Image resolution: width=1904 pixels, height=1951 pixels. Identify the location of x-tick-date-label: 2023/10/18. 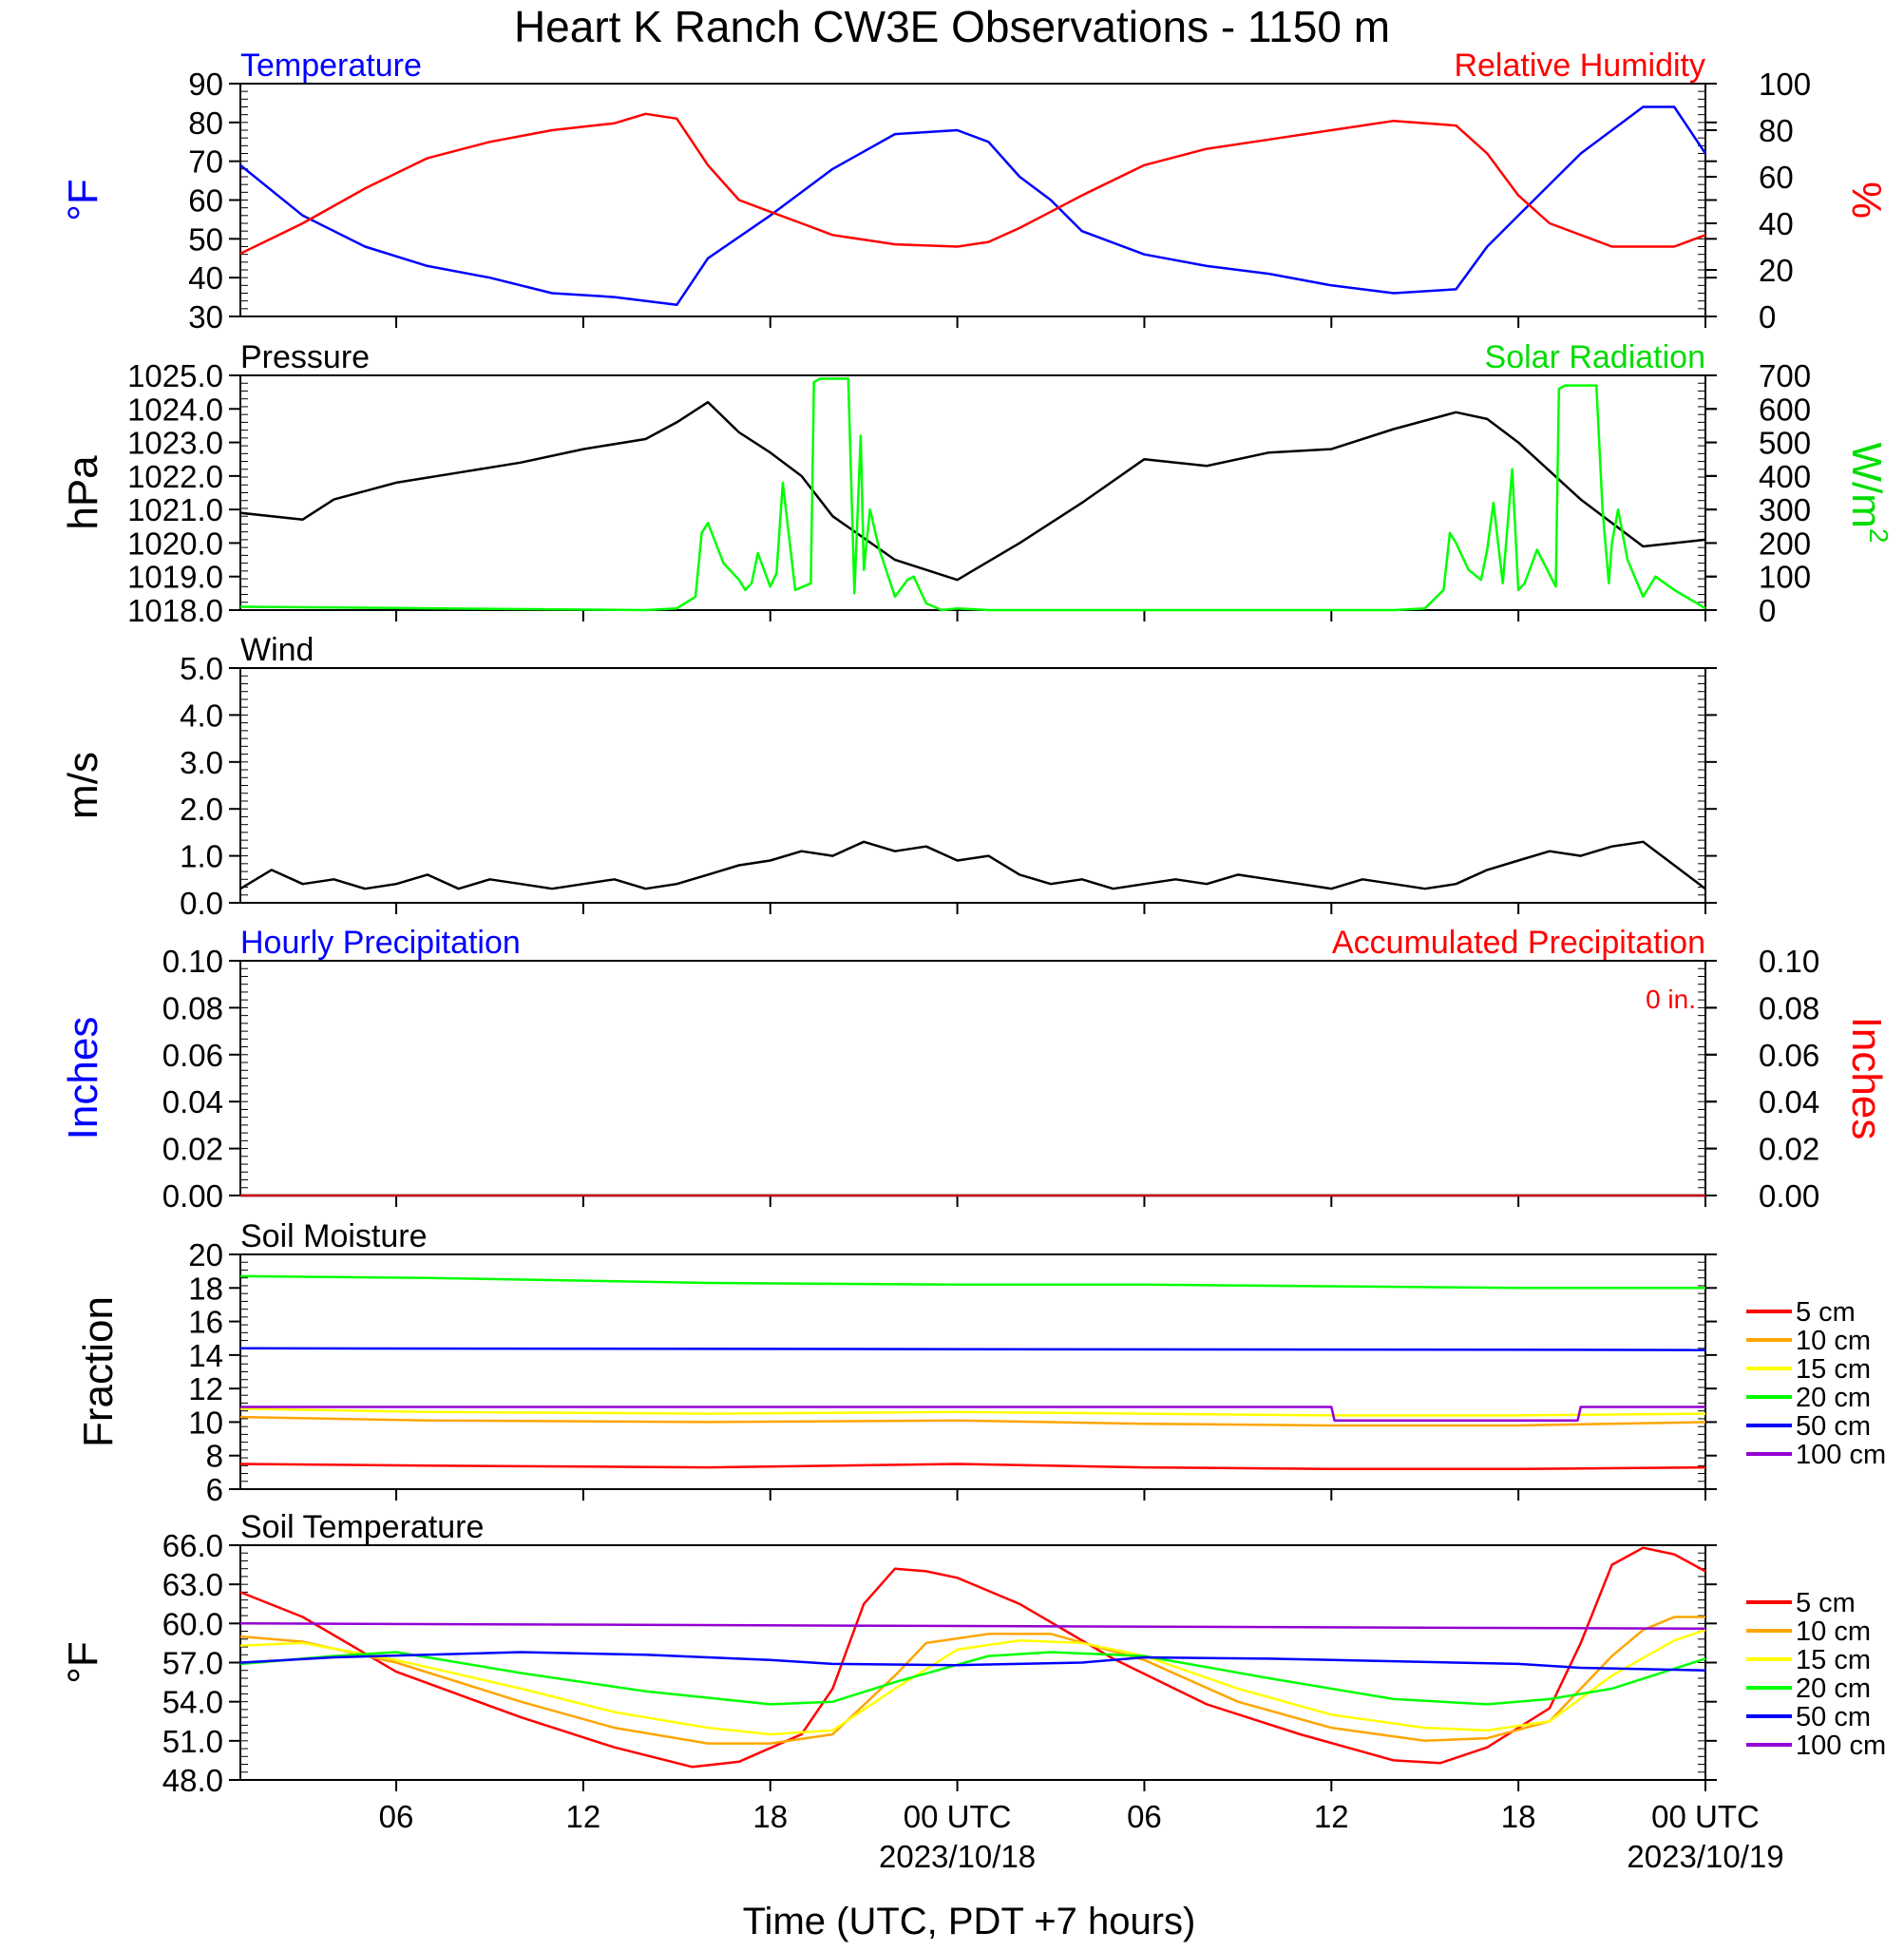
(957, 1856).